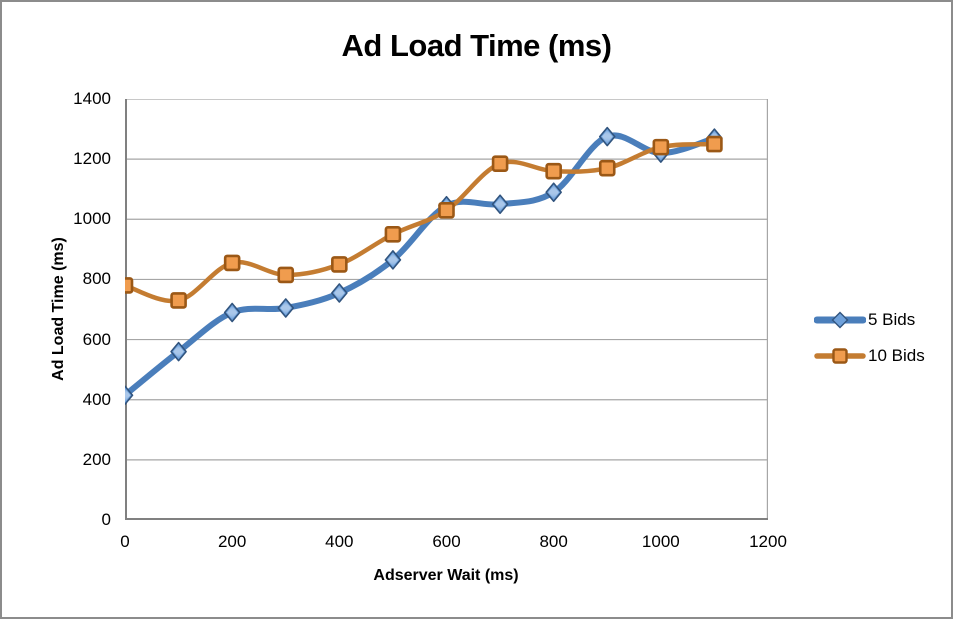 This screenshot has width=953, height=619. Describe the element at coordinates (58, 309) in the screenshot. I see `y-axis-title: Ad Load Time (ms)` at that location.